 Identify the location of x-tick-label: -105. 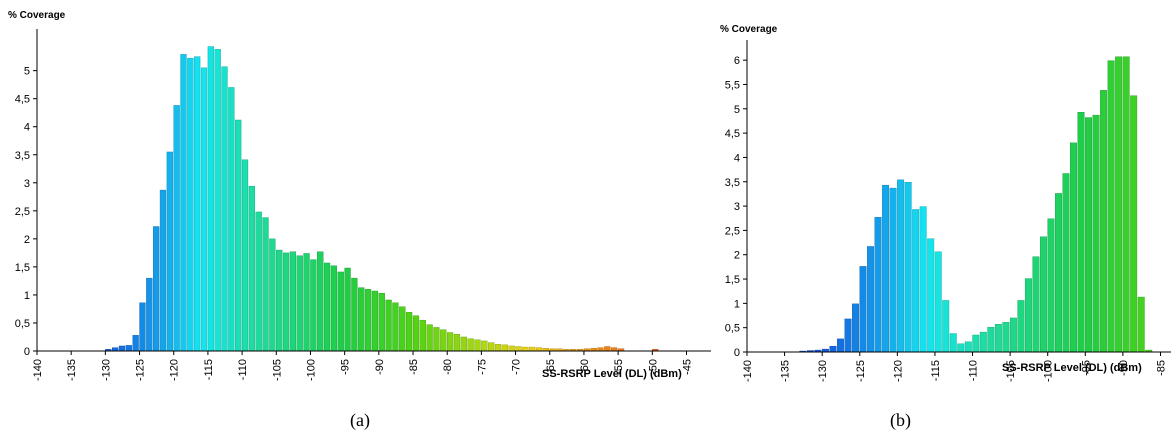
(1011, 371).